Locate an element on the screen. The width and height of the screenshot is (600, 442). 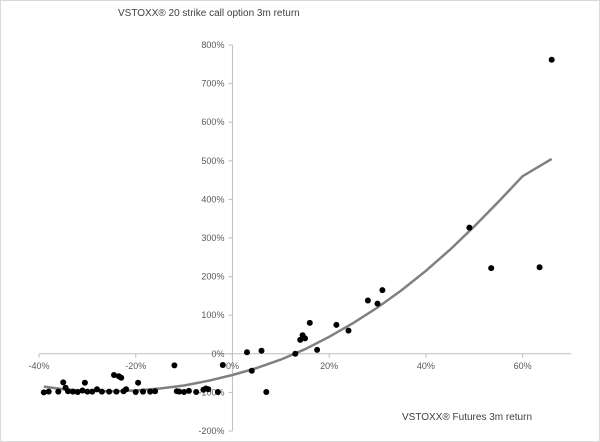
y-tick-label: 600% is located at coordinates (212, 122).